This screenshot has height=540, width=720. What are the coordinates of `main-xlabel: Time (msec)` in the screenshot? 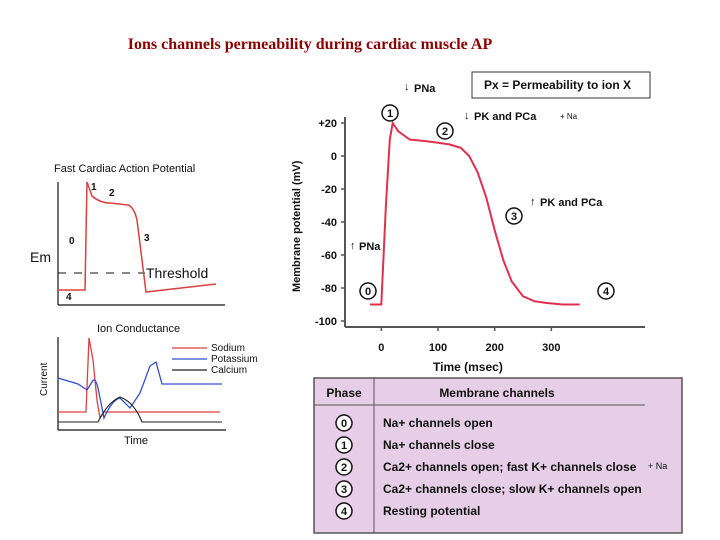 It's located at (468, 367).